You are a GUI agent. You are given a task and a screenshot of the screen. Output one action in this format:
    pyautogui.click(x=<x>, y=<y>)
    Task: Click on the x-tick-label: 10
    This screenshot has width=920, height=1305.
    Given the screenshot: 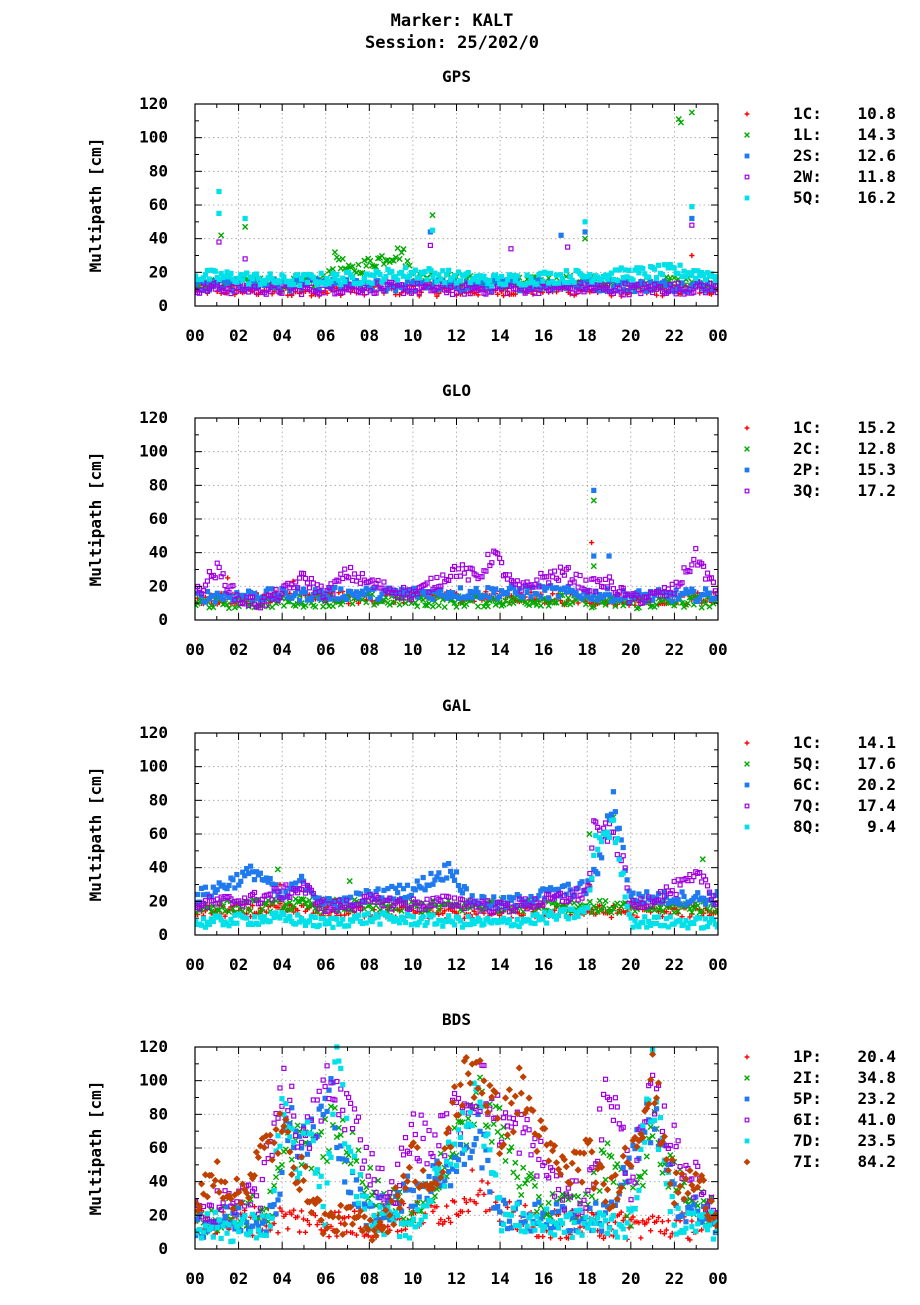 What is the action you would take?
    pyautogui.click(x=412, y=335)
    